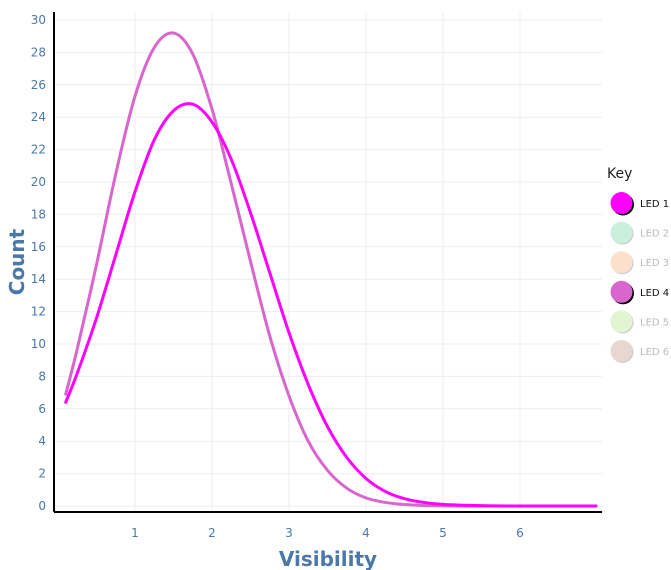 The image size is (671, 570). I want to click on legend-item-led-6: LED 6, so click(640, 351).